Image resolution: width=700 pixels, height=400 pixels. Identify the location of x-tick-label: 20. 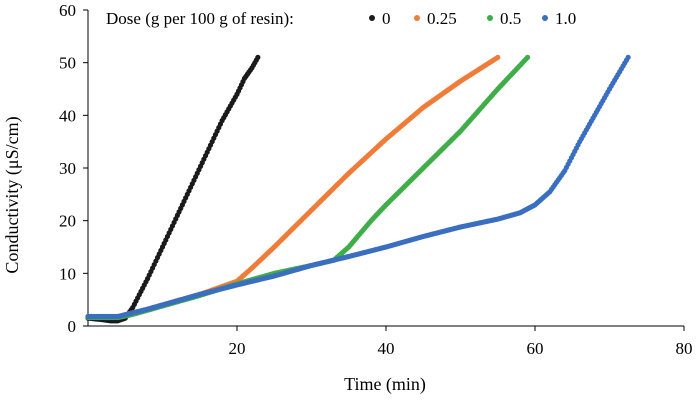
(237, 348).